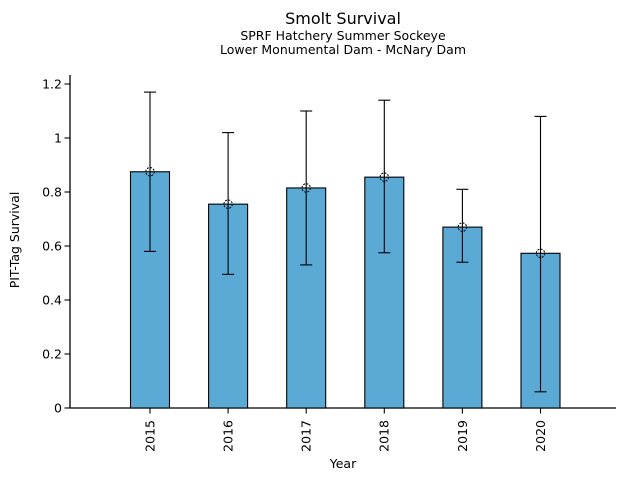 The image size is (640, 480). Describe the element at coordinates (52, 191) in the screenshot. I see `y-tick-label-0.8: 0.8` at that location.